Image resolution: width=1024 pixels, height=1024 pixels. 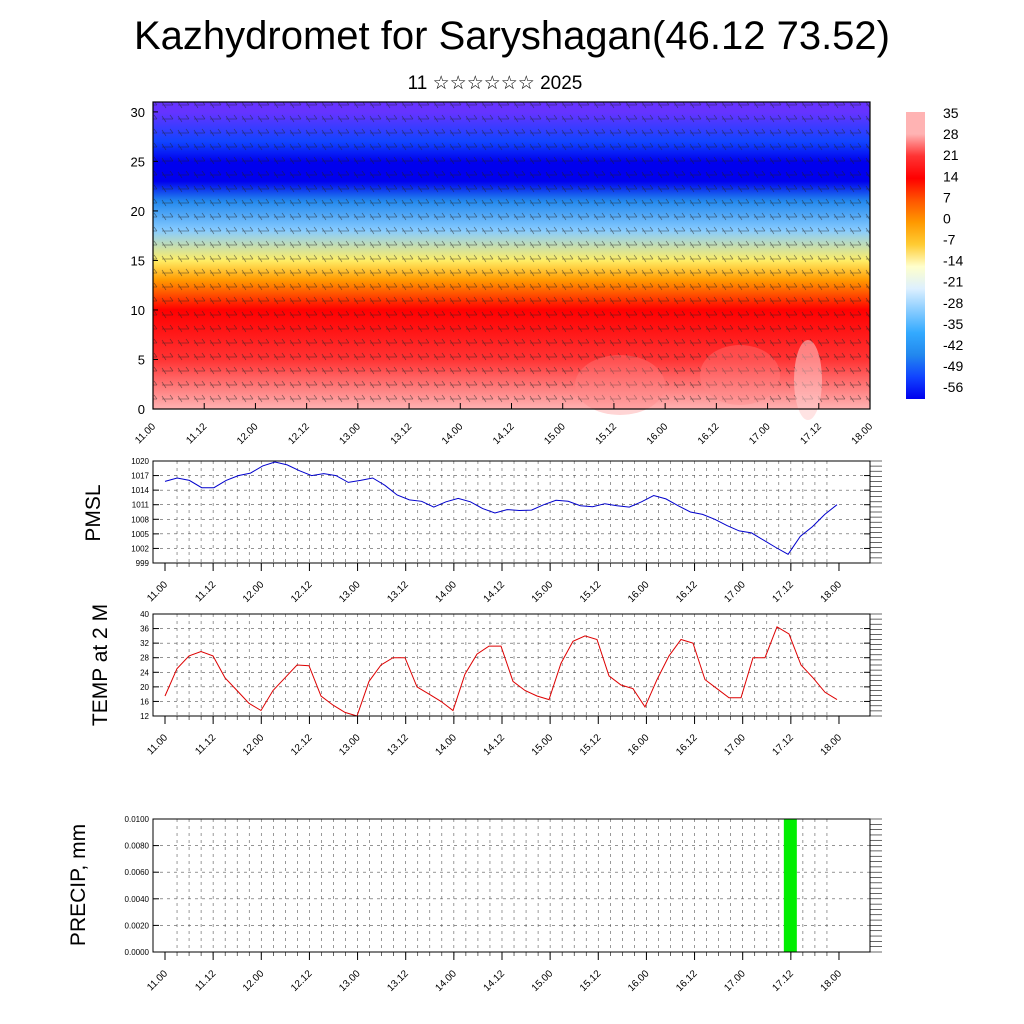 I want to click on colorbar-label: 28, so click(x=951, y=134).